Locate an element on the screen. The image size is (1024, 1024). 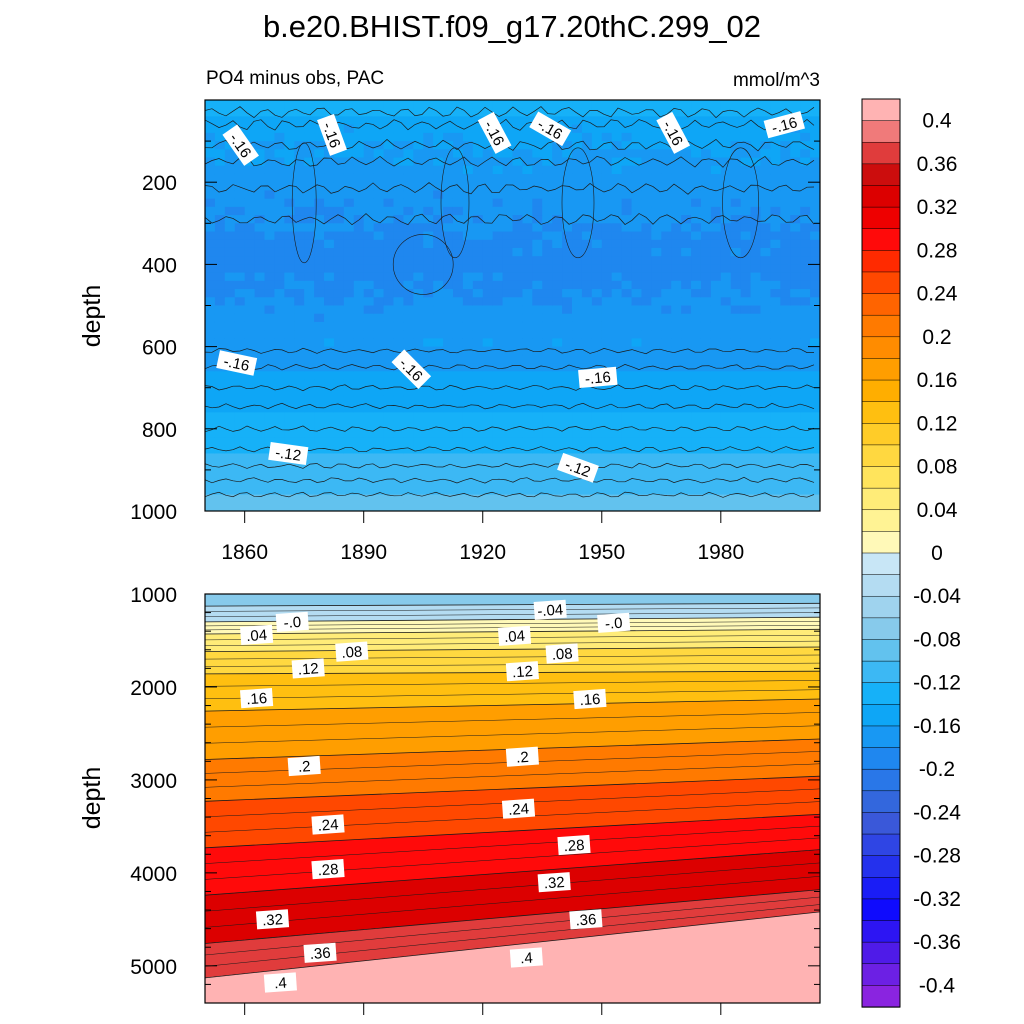
upper-contour-label-box is located at coordinates (237, 363).